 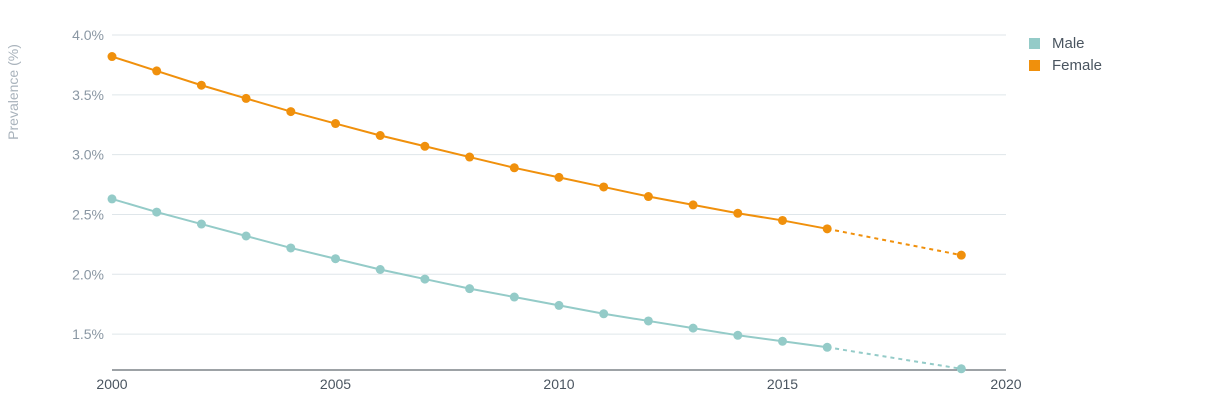 I want to click on y-tick-label: 1.5%, so click(x=88, y=334).